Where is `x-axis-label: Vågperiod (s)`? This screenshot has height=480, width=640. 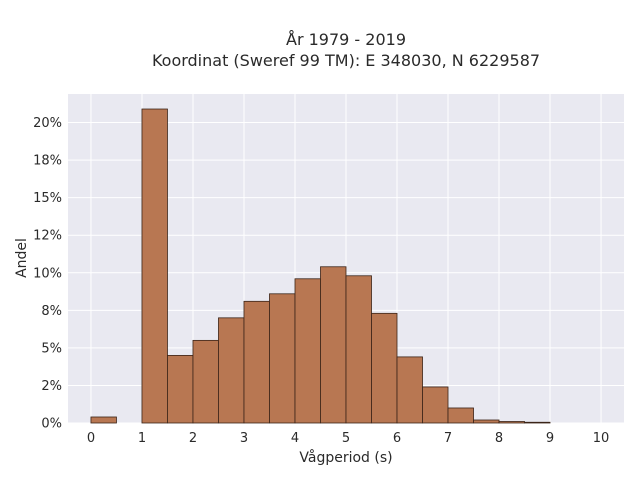 x-axis-label: Vågperiod (s) is located at coordinates (345, 457).